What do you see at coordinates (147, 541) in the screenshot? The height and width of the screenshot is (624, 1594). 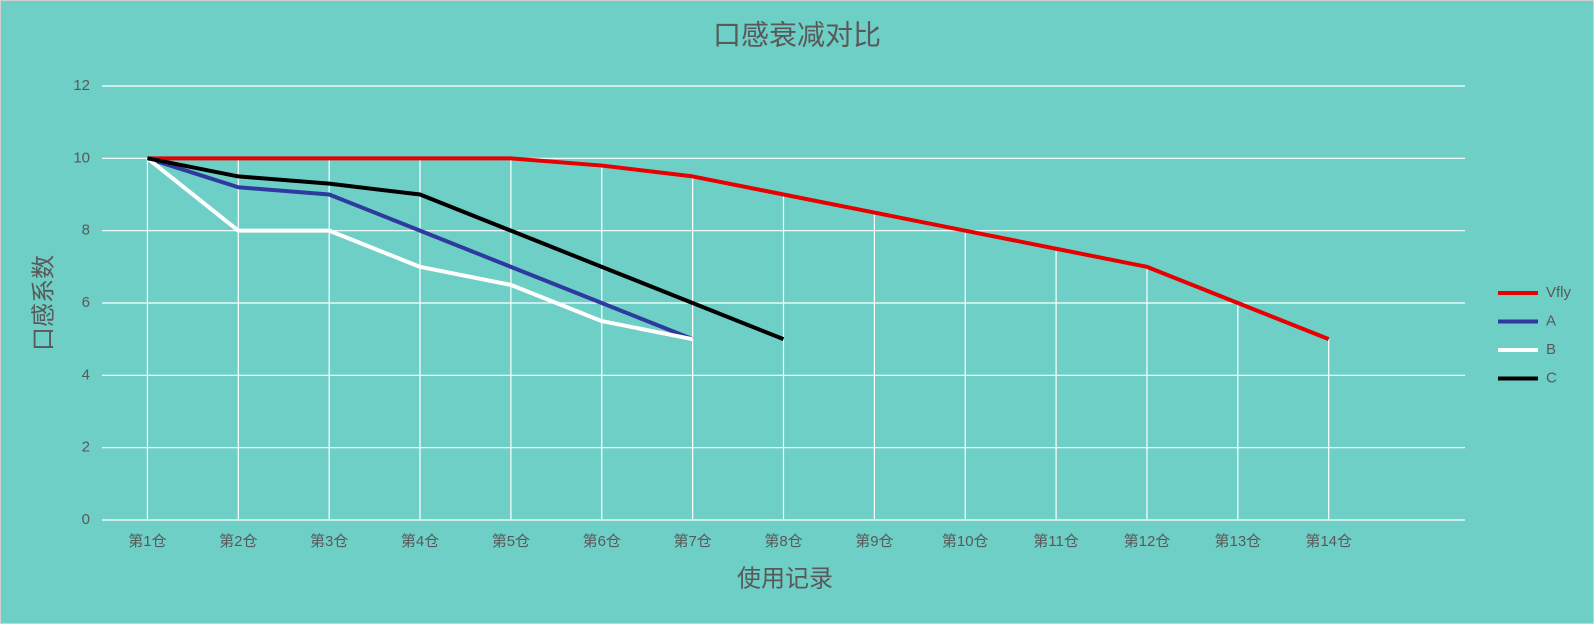 I see `x-tick-label: 第1仓` at bounding box center [147, 541].